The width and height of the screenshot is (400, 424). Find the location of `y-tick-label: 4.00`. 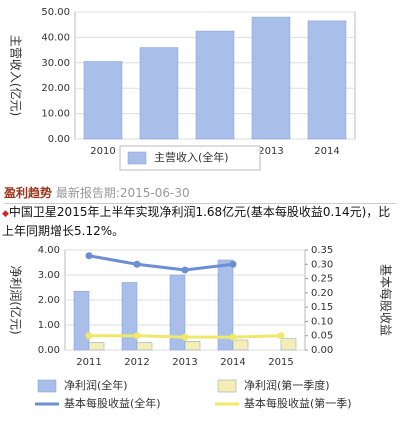

y-tick-label: 4.00 is located at coordinates (49, 250).